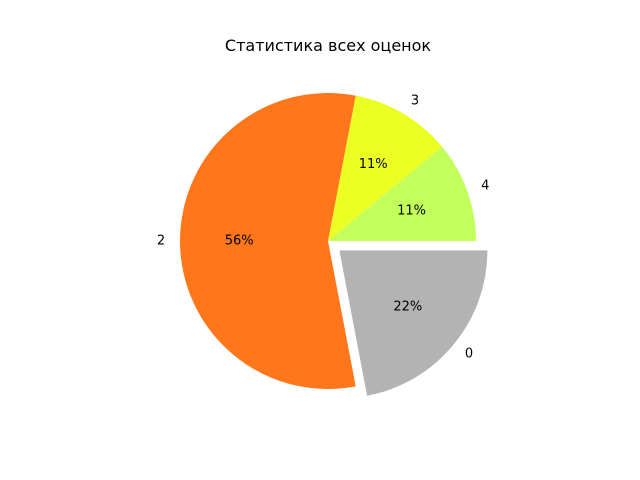 The width and height of the screenshot is (640, 480). I want to click on chart-title: Статистика всех оценок, so click(328, 45).